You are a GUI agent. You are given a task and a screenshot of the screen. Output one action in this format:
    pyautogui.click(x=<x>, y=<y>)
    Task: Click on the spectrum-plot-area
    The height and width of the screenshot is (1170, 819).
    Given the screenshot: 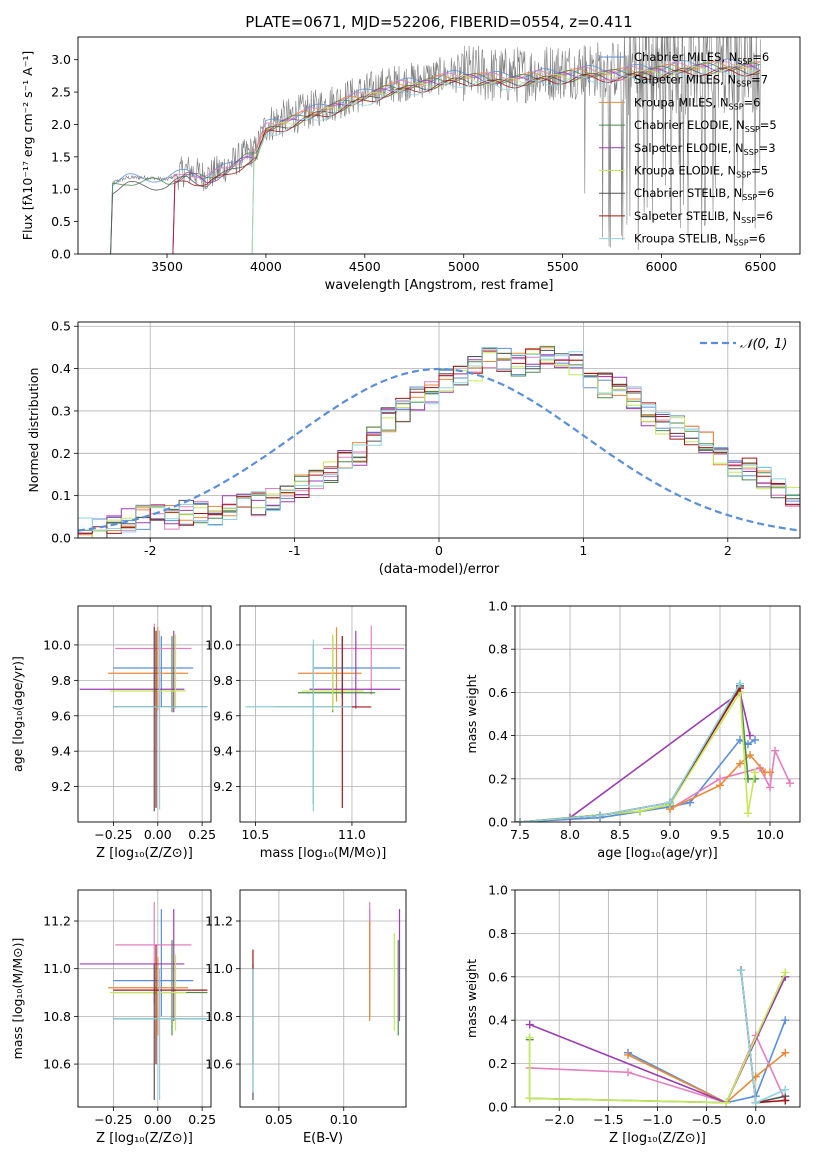 What is the action you would take?
    pyautogui.click(x=435, y=145)
    